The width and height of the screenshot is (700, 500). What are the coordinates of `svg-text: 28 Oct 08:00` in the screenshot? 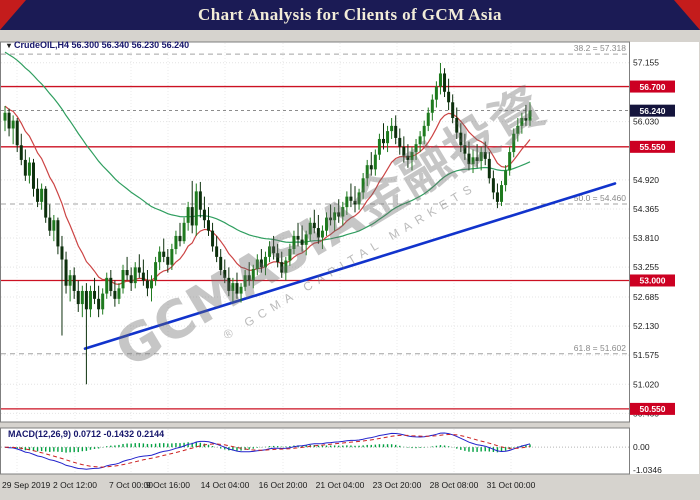 It's located at (454, 485).